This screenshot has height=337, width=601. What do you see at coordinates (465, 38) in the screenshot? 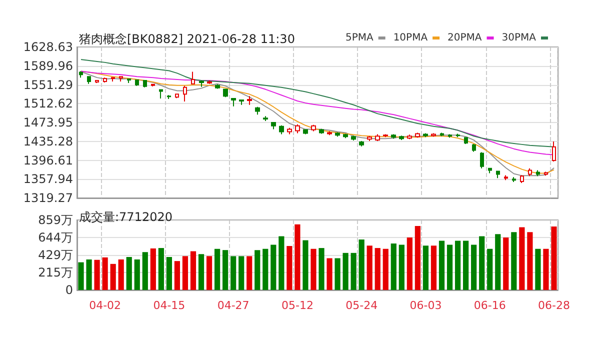
I see `legend-label: 20PMA` at bounding box center [465, 38].